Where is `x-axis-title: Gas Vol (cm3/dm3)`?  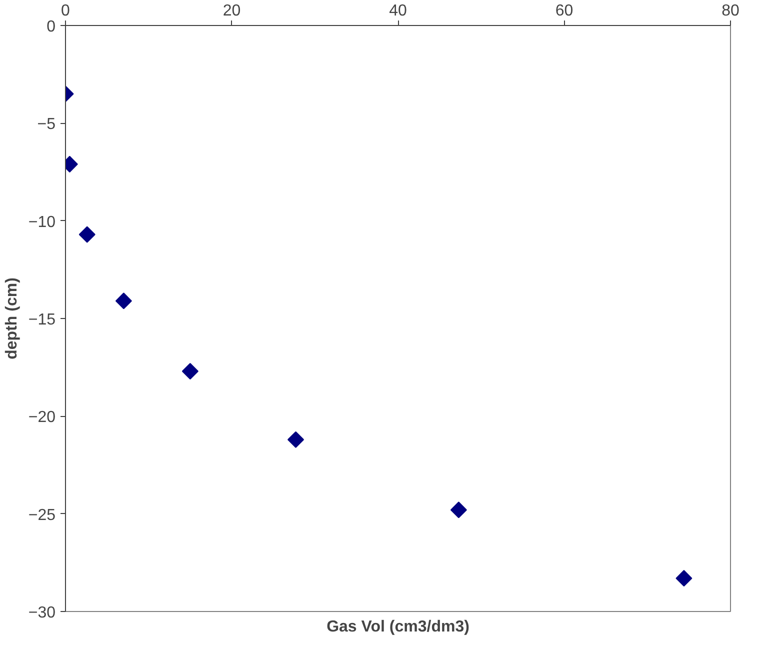 x-axis-title: Gas Vol (cm3/dm3) is located at coordinates (398, 627).